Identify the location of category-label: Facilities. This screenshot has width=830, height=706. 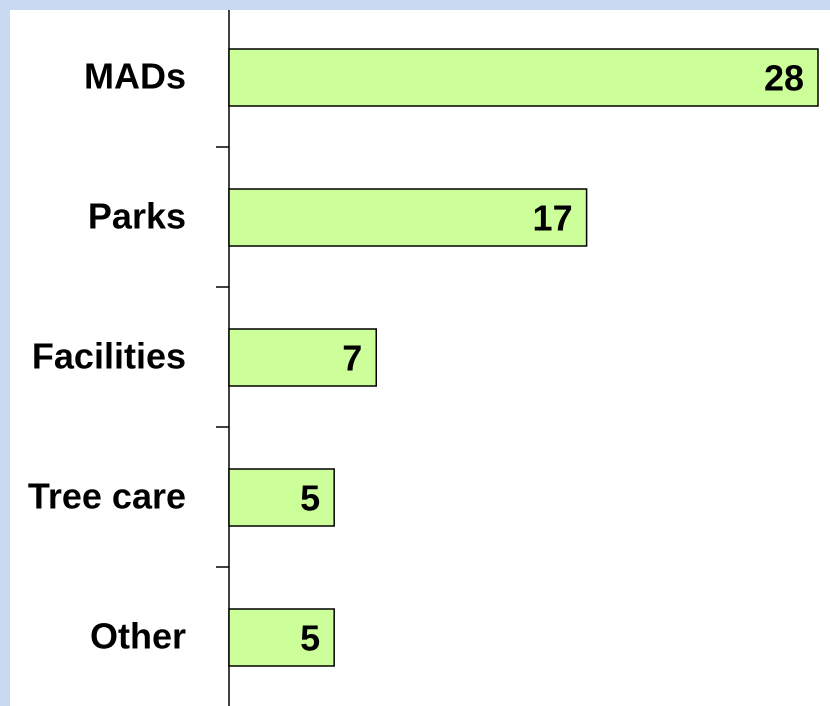
(109, 356).